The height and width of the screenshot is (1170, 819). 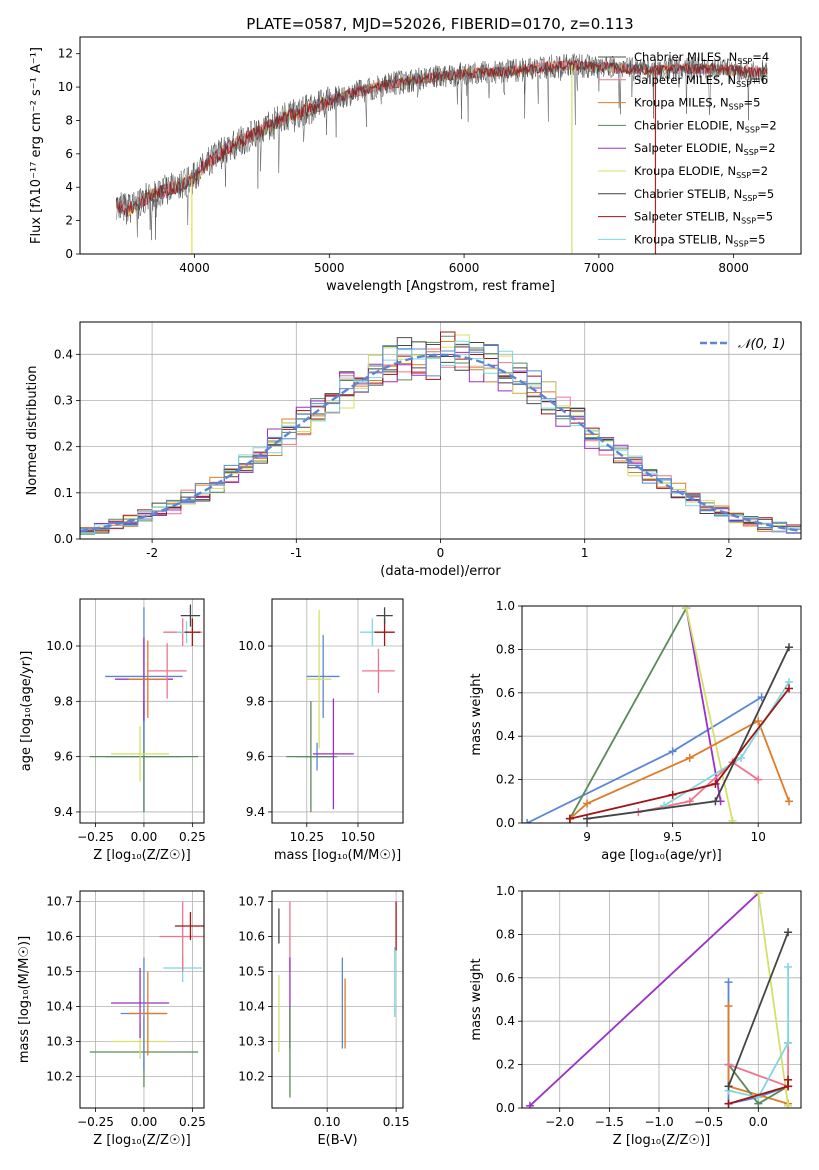 I want to click on x-axis-label: E(B-V), so click(x=337, y=1140).